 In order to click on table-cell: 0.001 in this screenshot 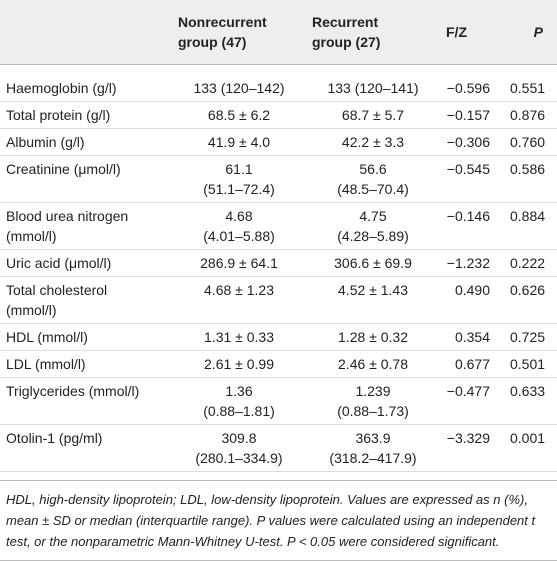, I will do `click(530, 448)`.